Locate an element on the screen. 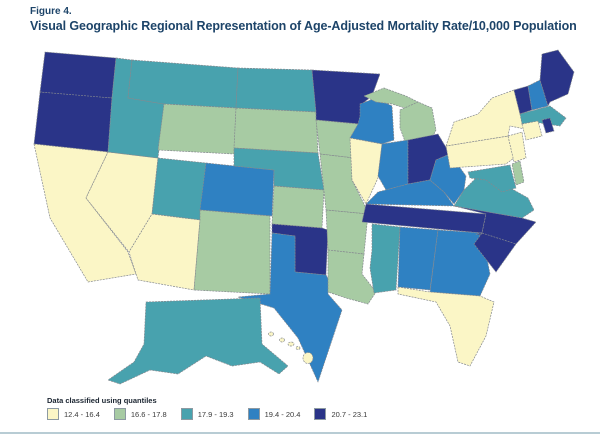  state-OR is located at coordinates (73, 122).